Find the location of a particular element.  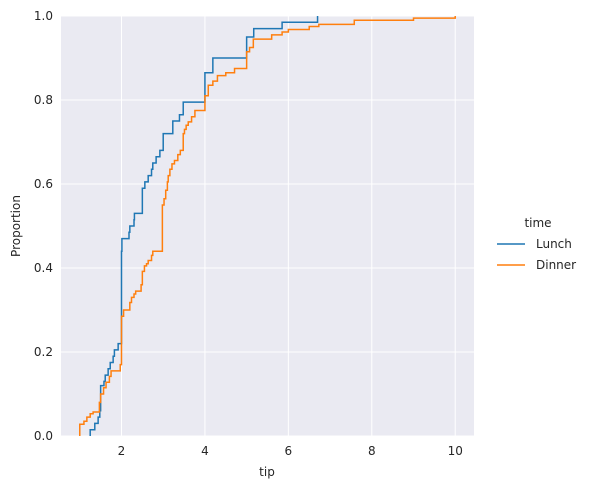

y-tick-label: 0.6 is located at coordinates (43, 184).